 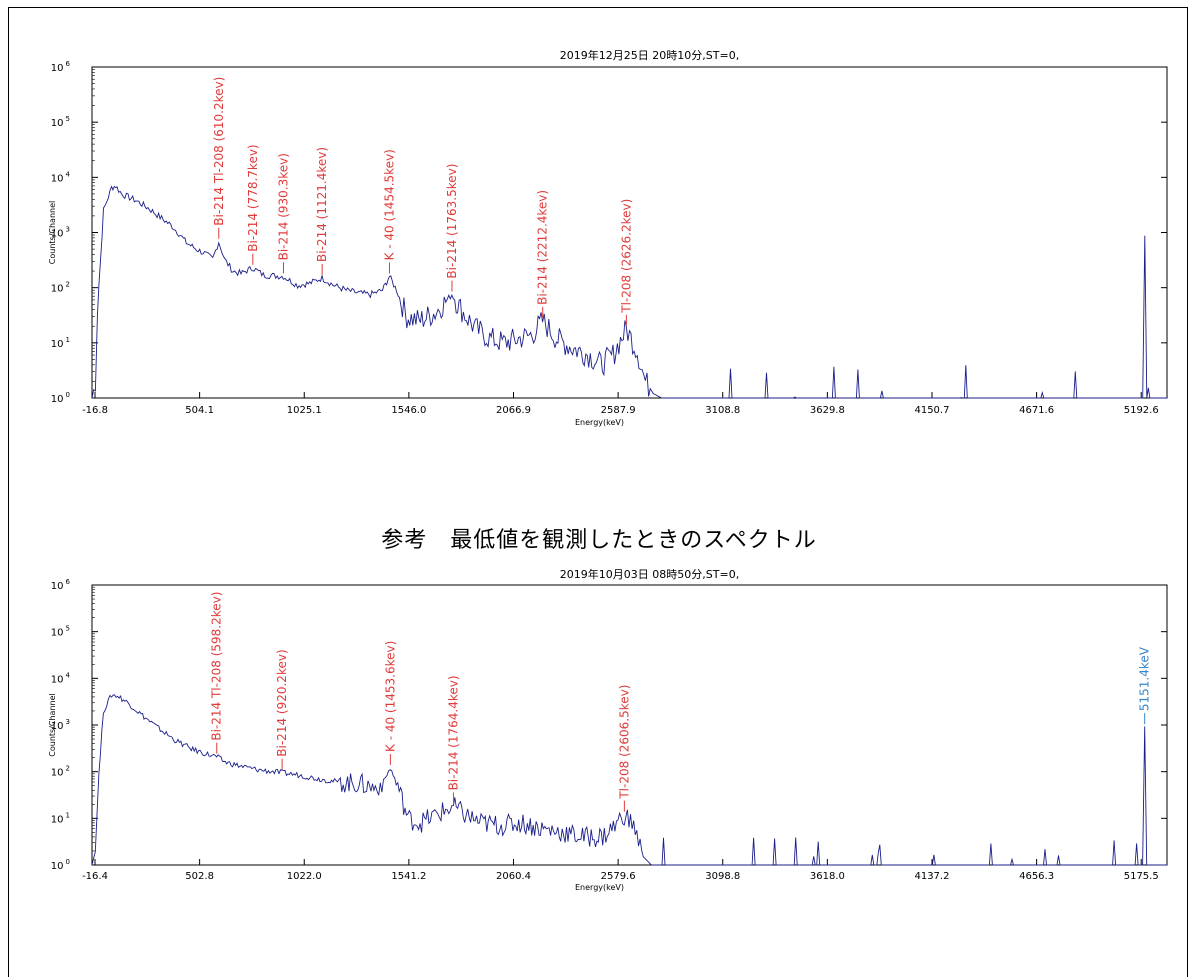 I want to click on x-tick-label: 3618.0, so click(x=827, y=876).